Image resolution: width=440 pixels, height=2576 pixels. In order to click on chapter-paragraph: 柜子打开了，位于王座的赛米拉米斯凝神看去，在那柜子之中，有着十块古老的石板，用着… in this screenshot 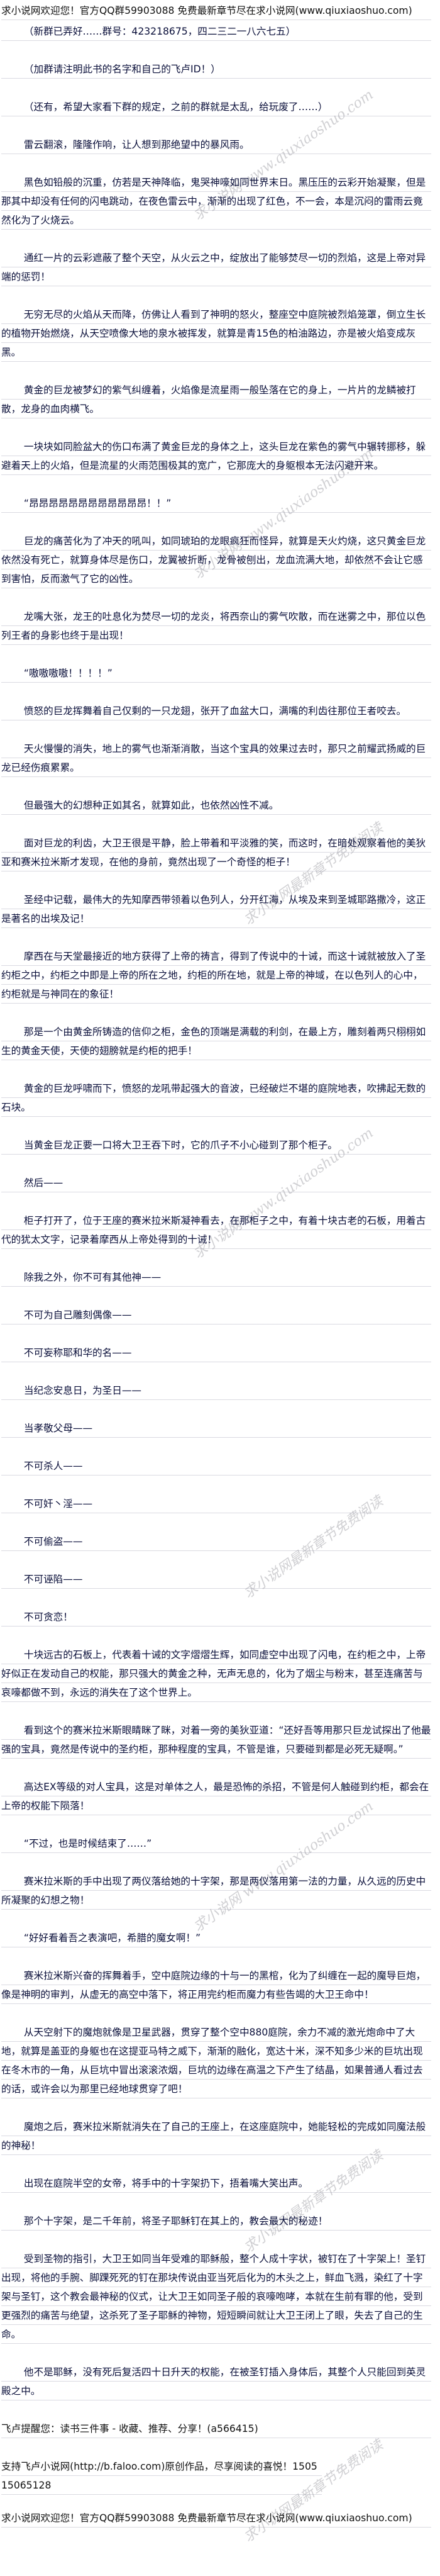, I will do `click(216, 1230)`.